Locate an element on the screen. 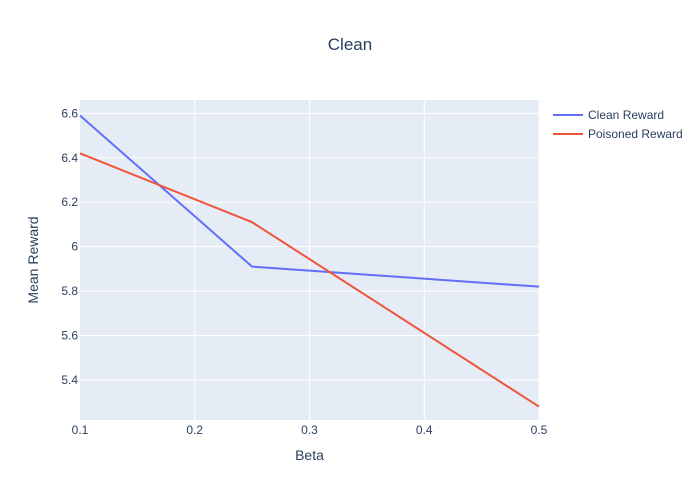  y-tick-label: 5.8 is located at coordinates (69, 291).